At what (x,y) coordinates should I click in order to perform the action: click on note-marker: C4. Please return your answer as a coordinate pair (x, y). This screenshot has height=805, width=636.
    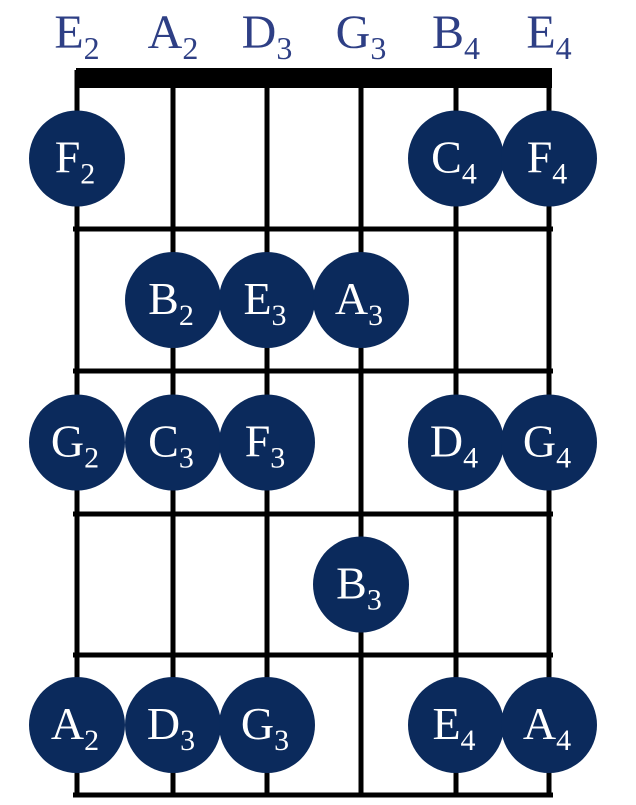
    Looking at the image, I should click on (456, 158).